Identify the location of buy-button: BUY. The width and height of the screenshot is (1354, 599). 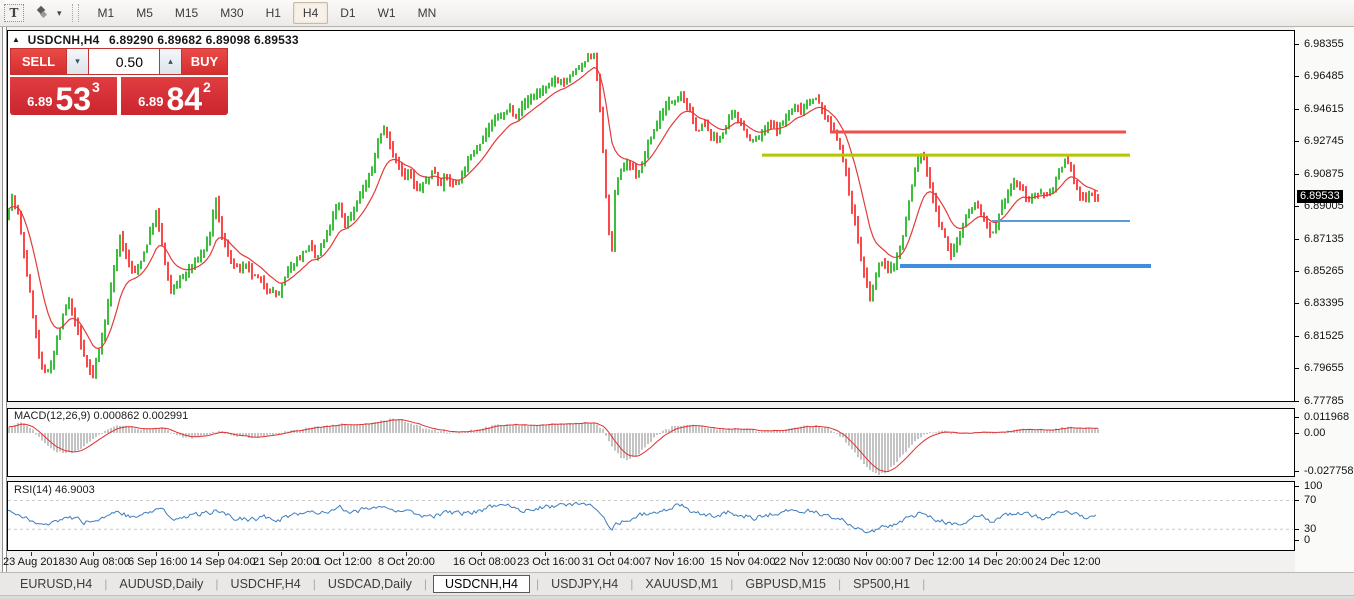
(204, 61).